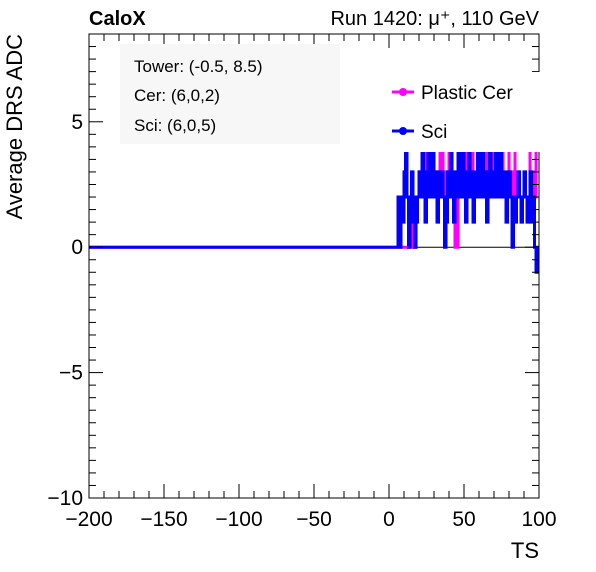 The width and height of the screenshot is (596, 572). Describe the element at coordinates (389, 519) in the screenshot. I see `x-tick-label: 0` at that location.